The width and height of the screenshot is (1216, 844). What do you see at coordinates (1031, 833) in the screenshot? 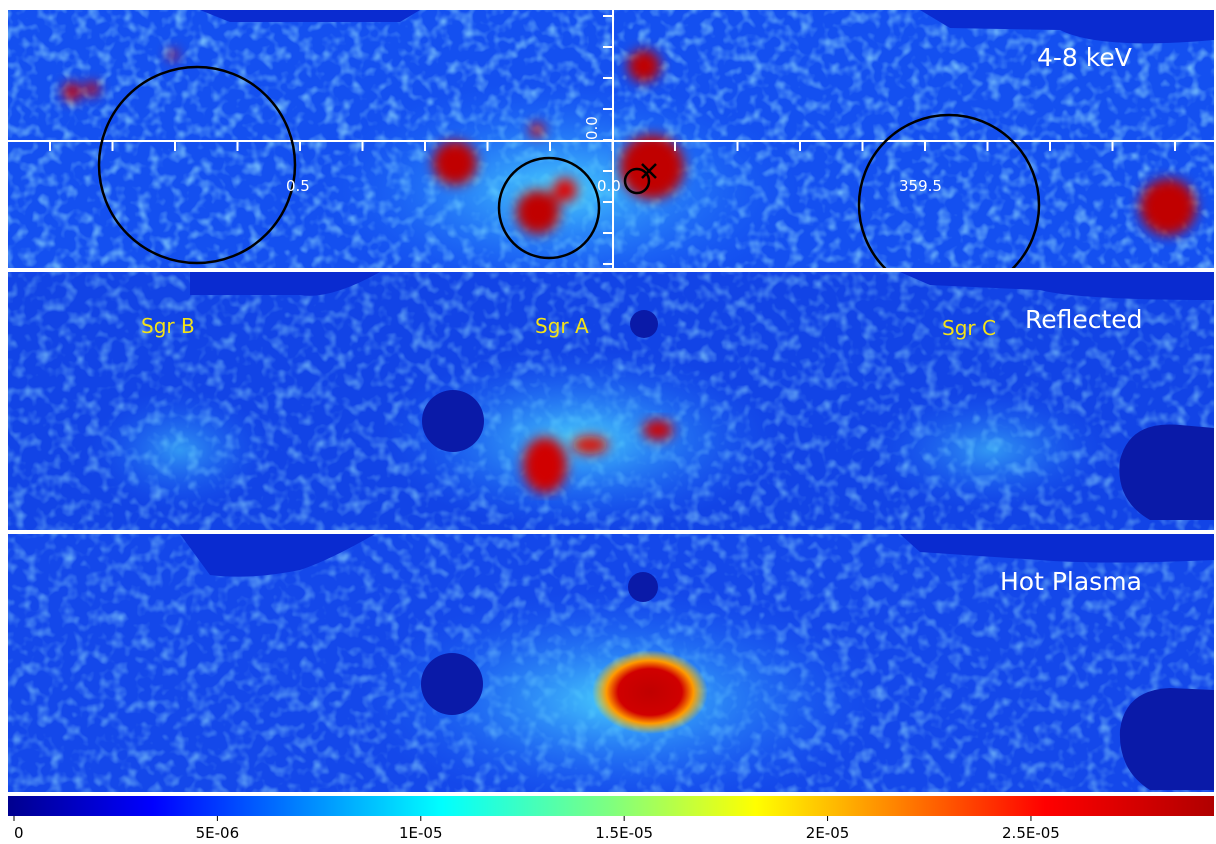
I see `colorbar-tick-label: 2.5E-05` at bounding box center [1031, 833].